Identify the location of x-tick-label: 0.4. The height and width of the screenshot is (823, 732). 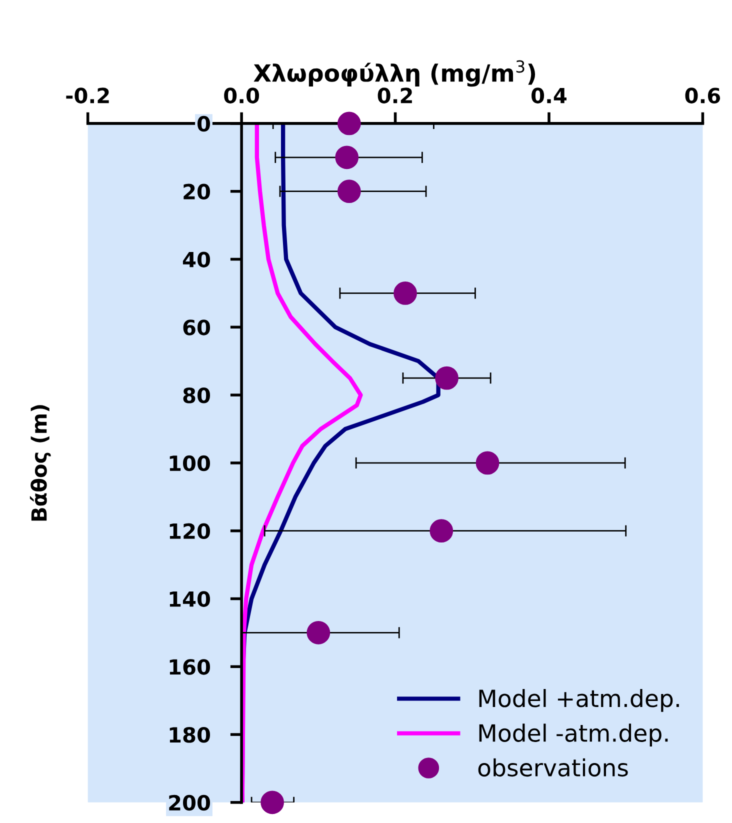
(549, 96).